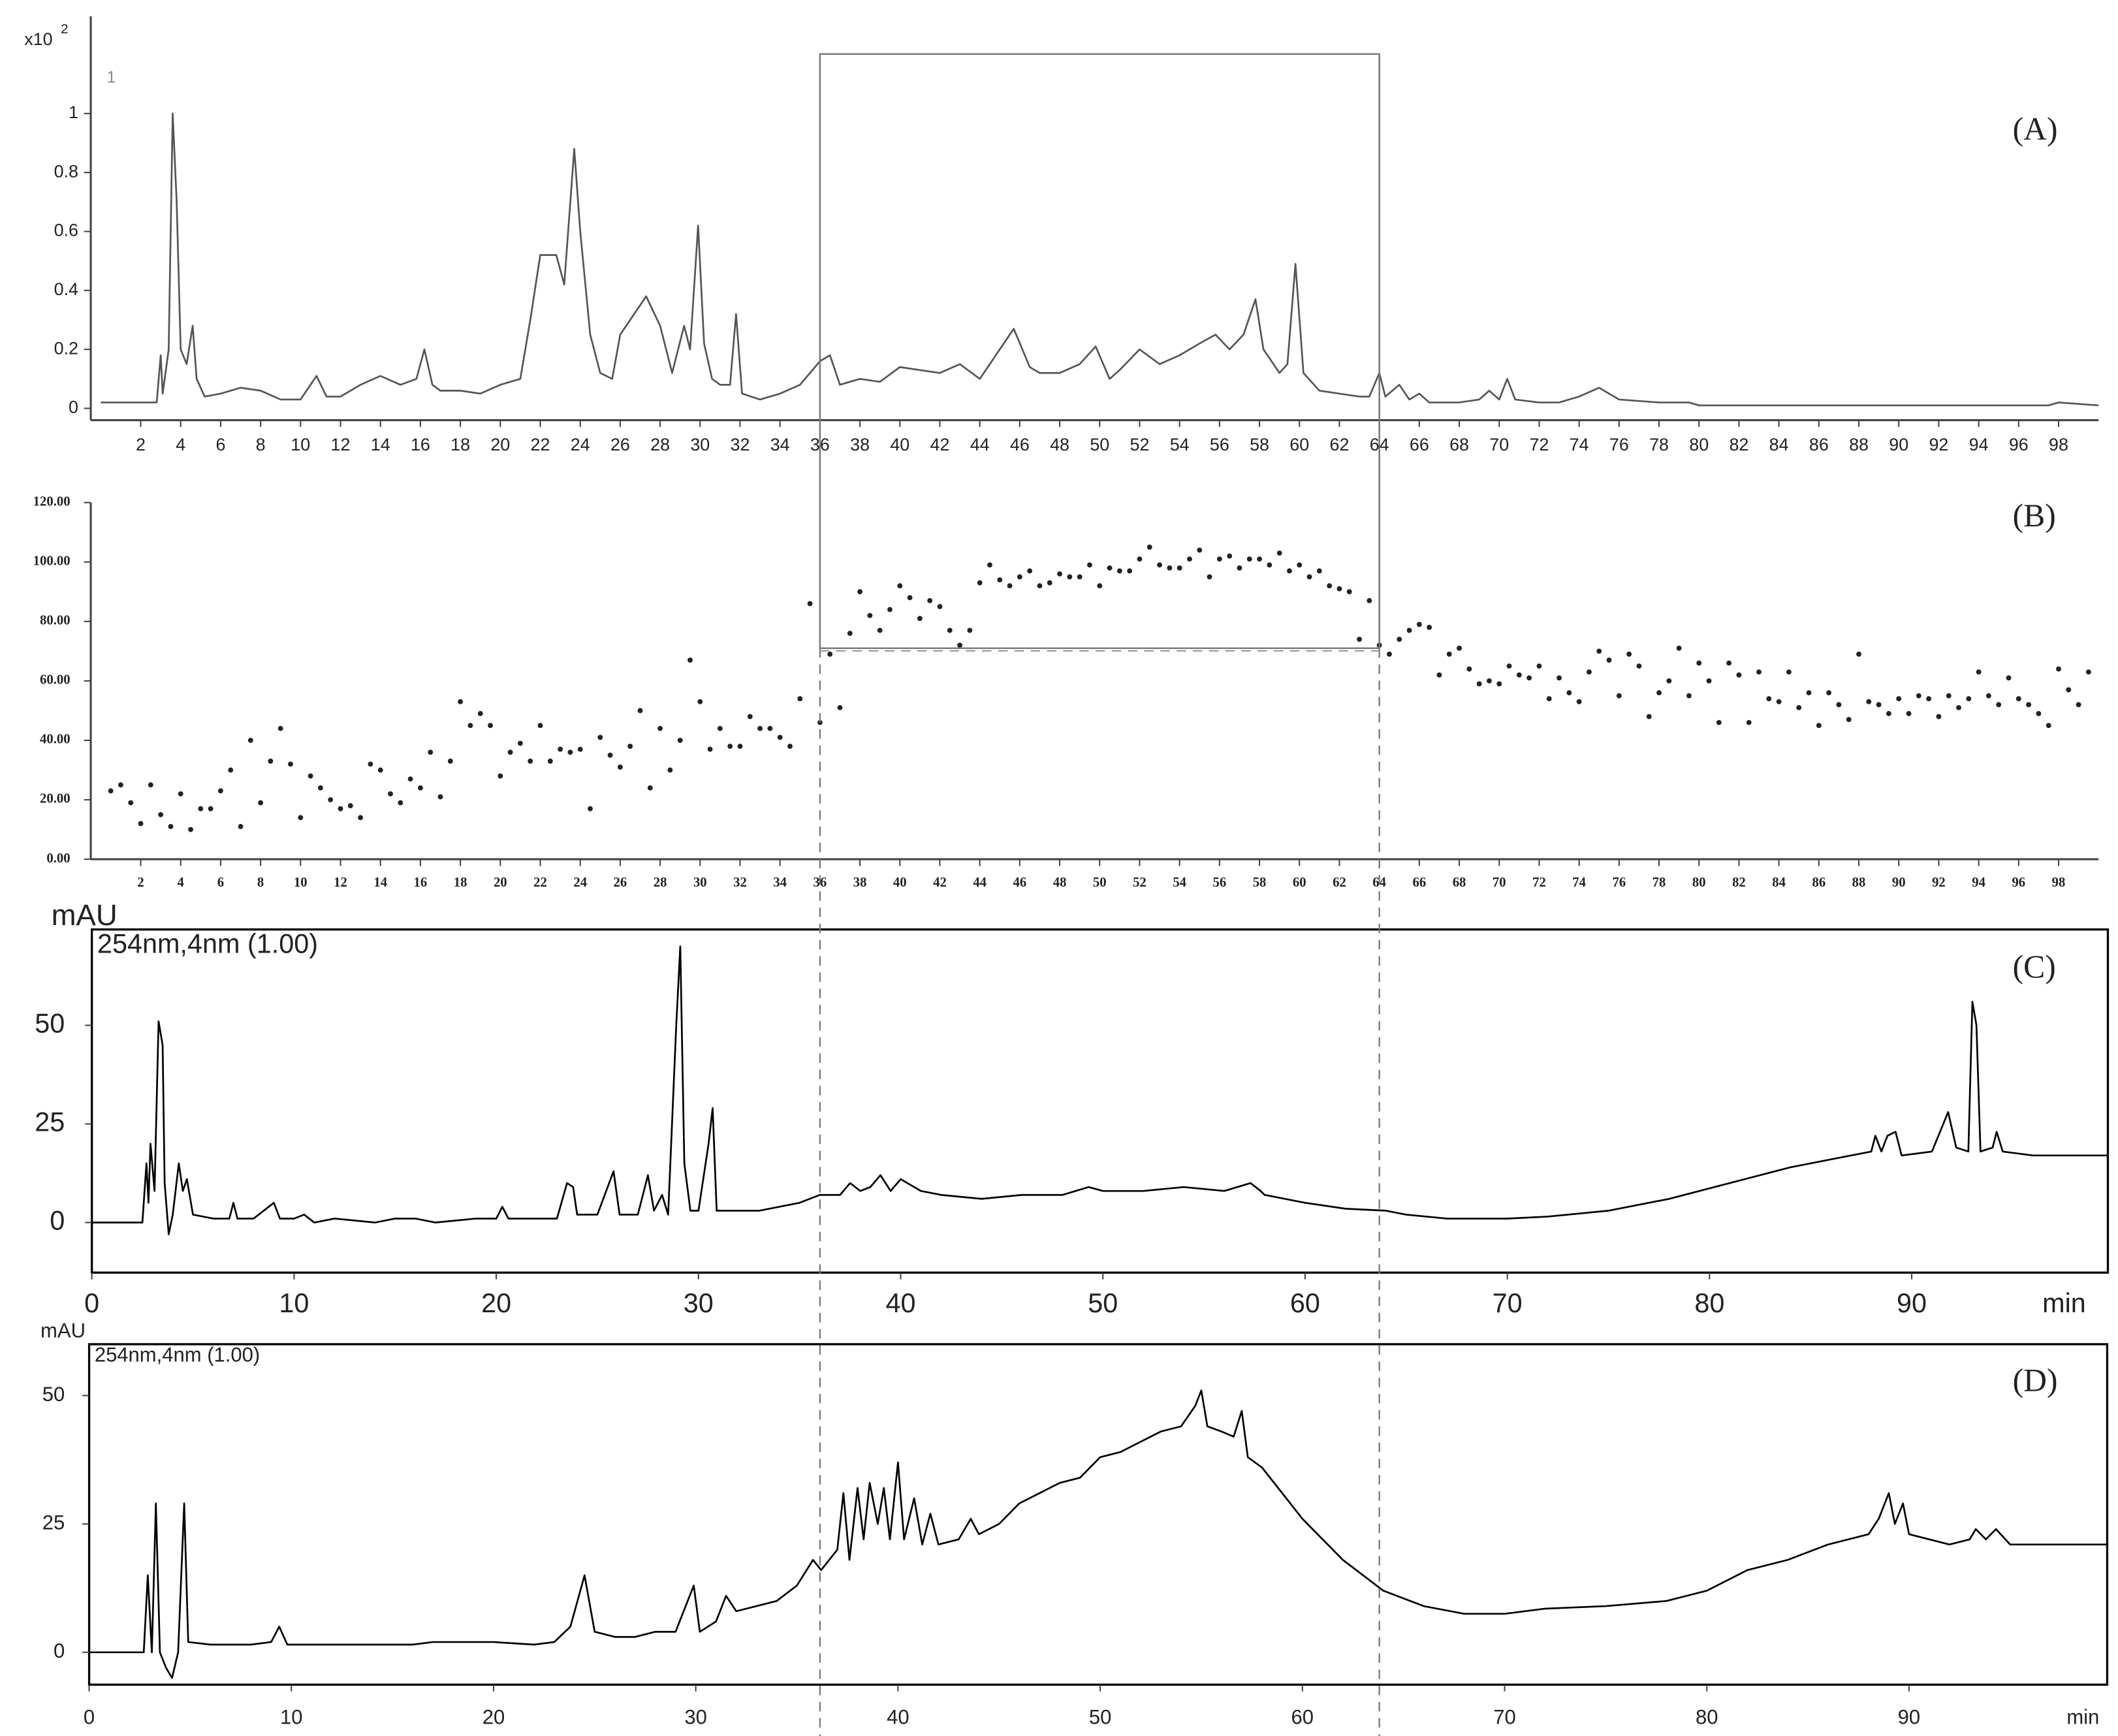  I want to click on x-tick-label: 54, so click(1180, 883).